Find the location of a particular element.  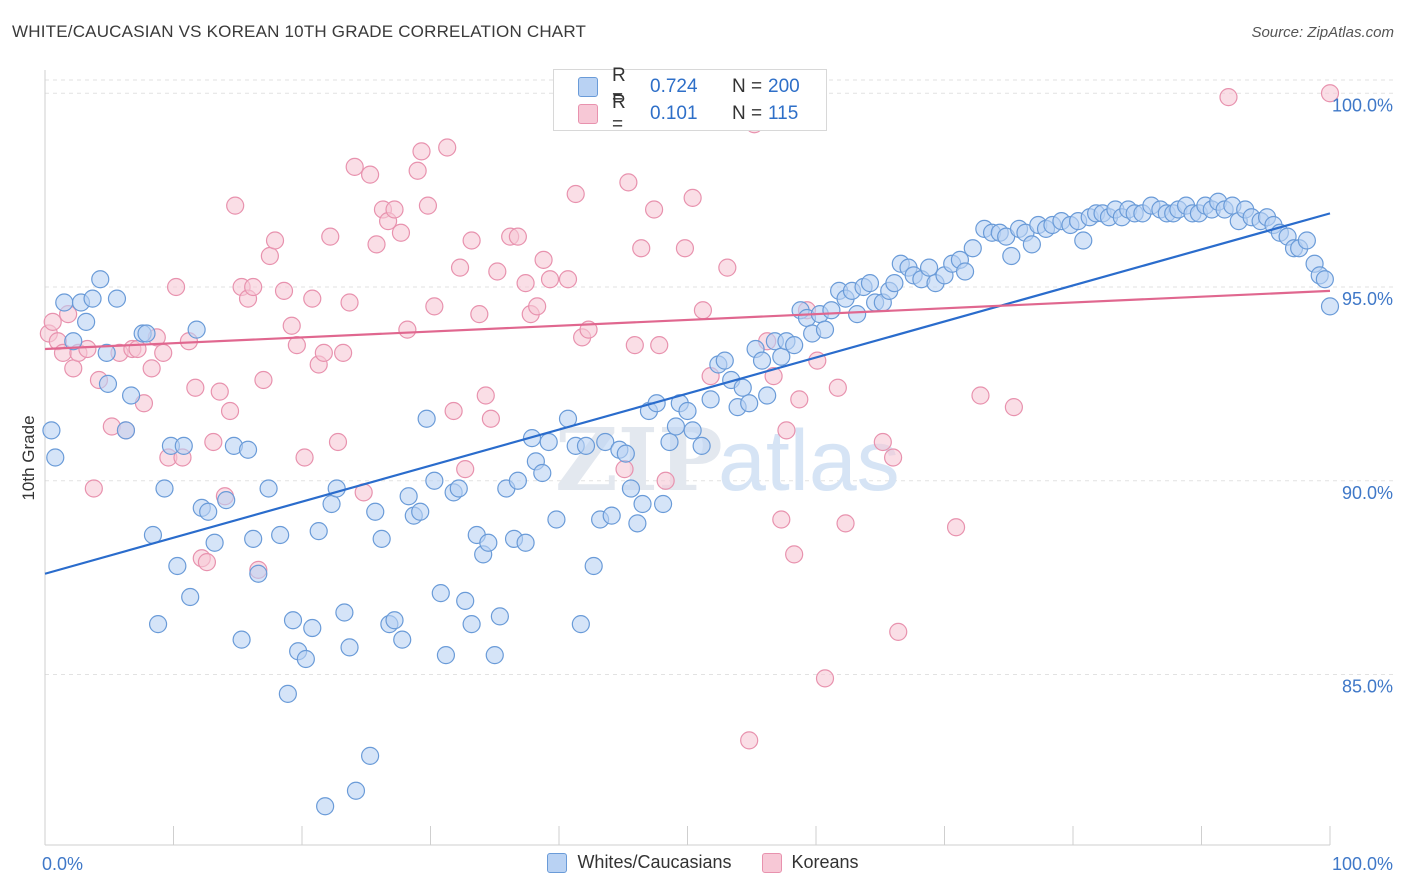

legend-r-value: 0.724 is located at coordinates (674, 86).